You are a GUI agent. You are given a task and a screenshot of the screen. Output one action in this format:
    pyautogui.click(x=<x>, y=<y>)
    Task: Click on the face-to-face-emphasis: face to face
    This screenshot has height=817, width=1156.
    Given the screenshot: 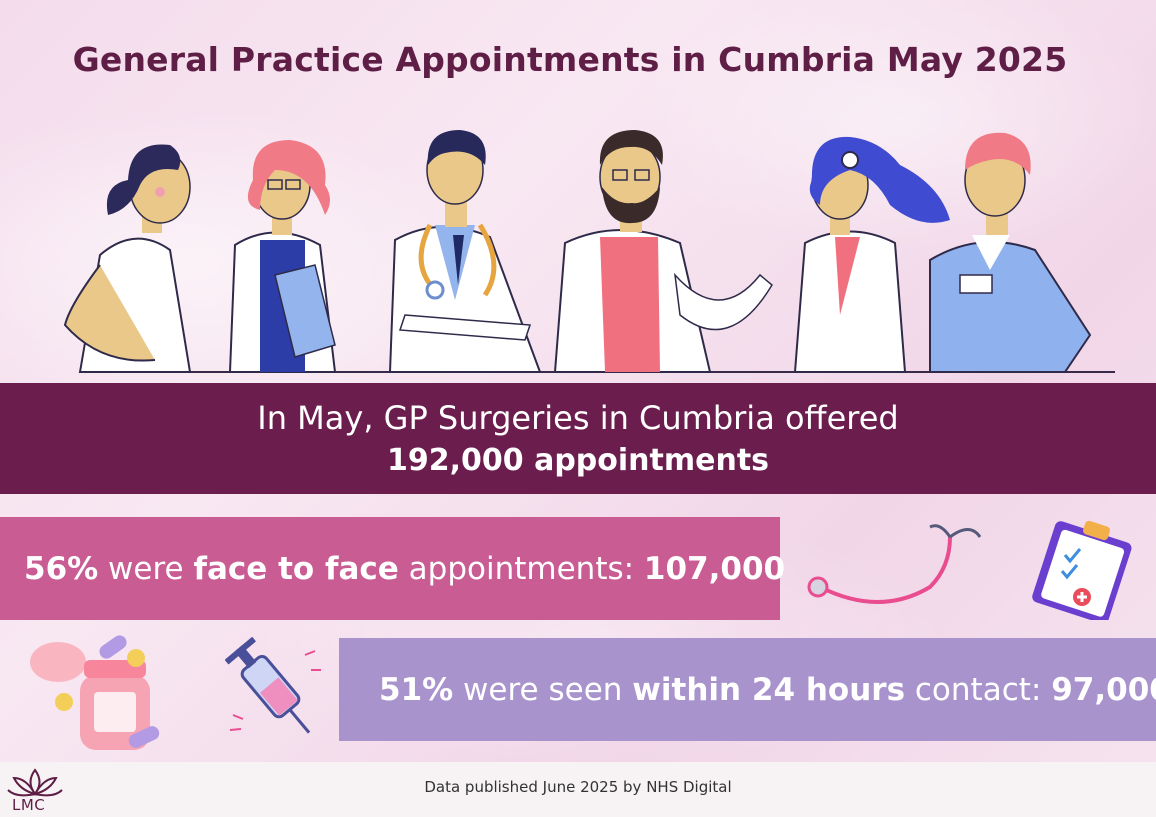 What is the action you would take?
    pyautogui.click(x=296, y=568)
    